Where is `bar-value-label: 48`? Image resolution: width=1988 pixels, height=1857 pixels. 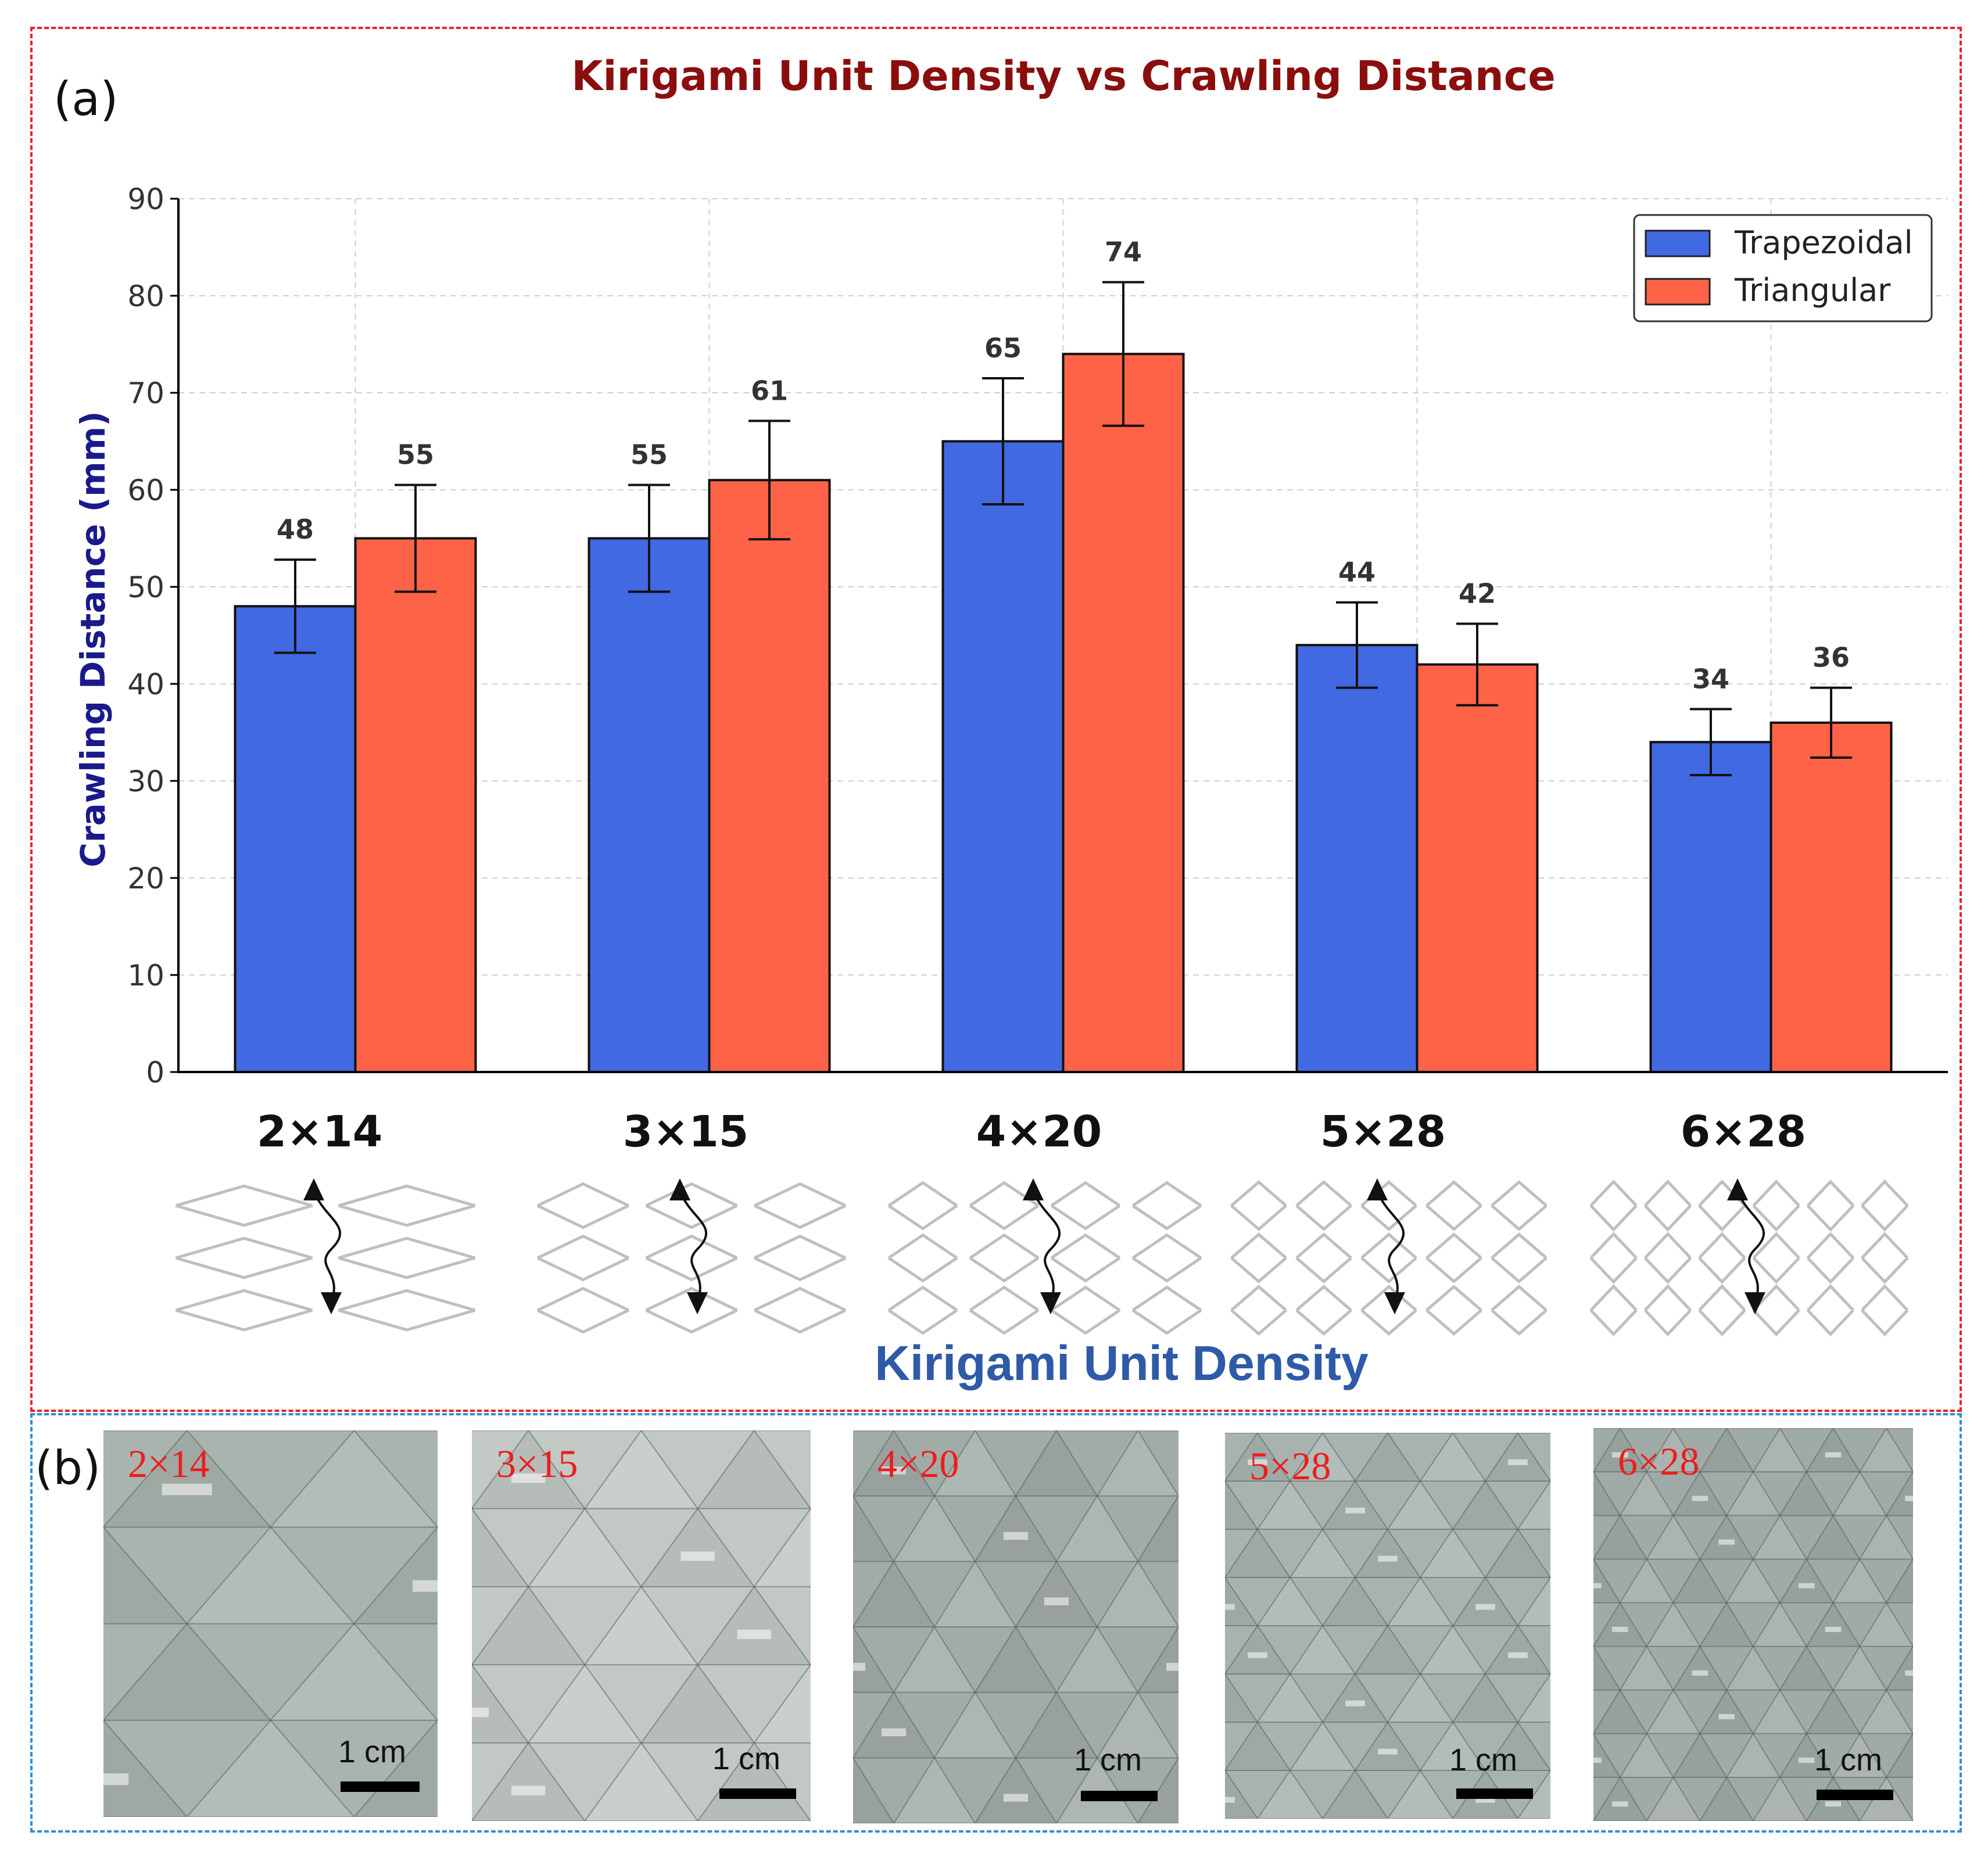 bar-value-label: 48 is located at coordinates (295, 529).